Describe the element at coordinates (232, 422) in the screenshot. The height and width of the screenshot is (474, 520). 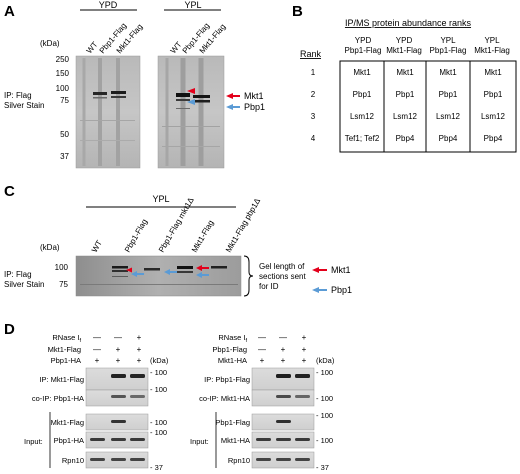
I see `d-right-input-pbp1-label: Pbp1-Flag` at that location.